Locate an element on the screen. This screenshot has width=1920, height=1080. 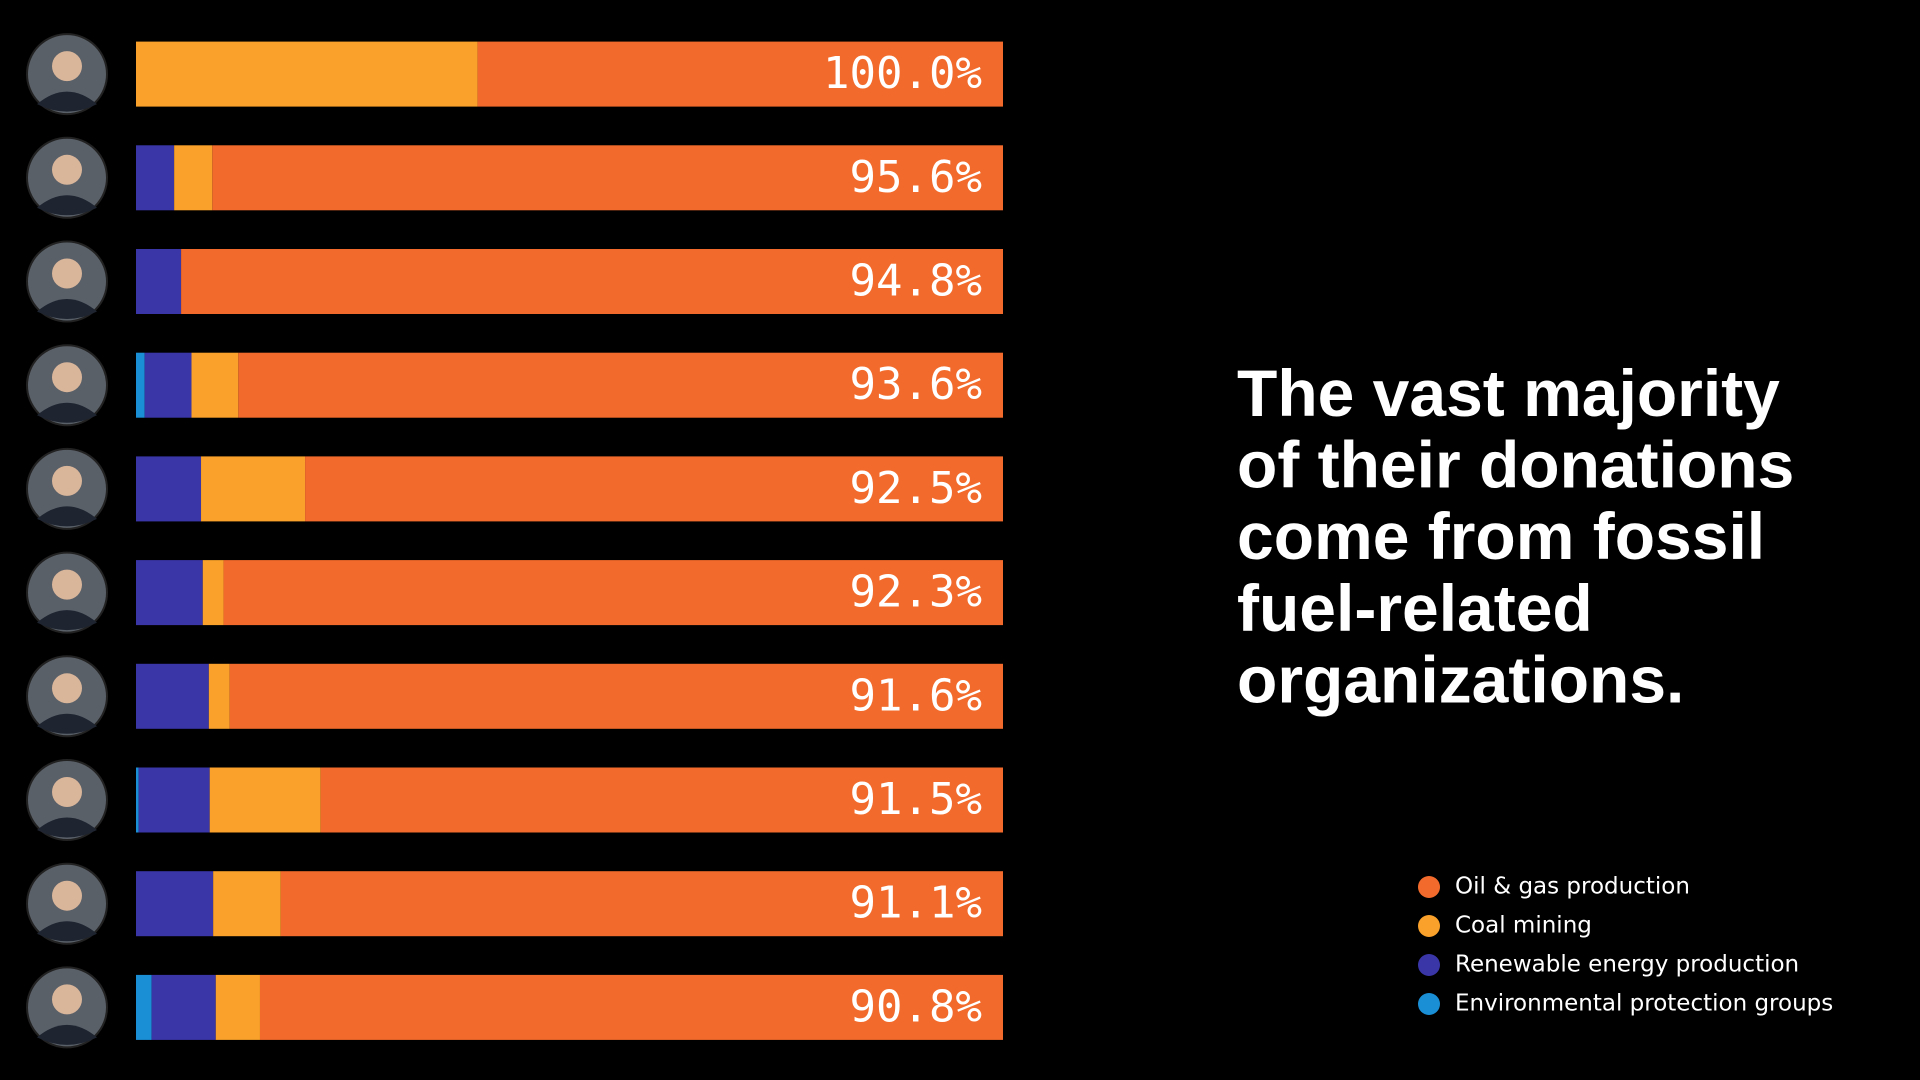
bar-label: 95.6% is located at coordinates (916, 177).